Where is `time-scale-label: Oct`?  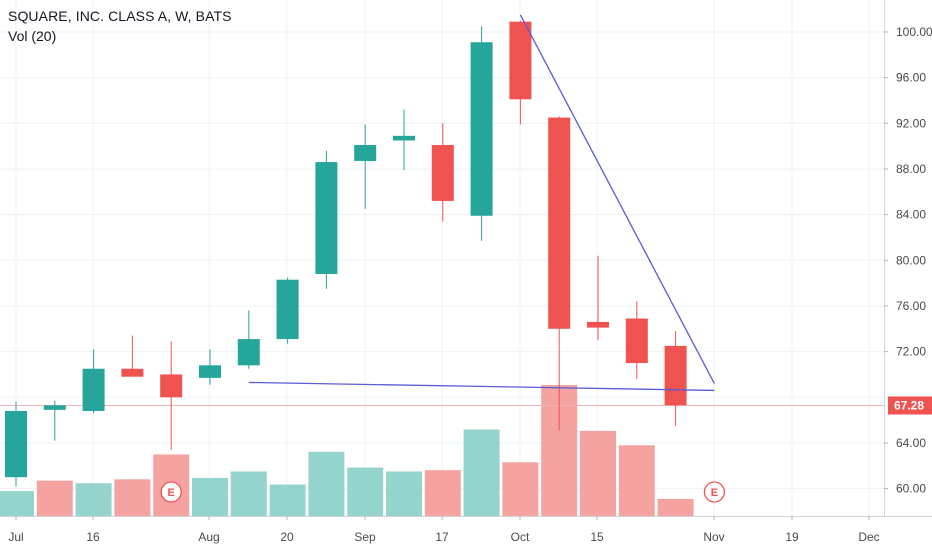 time-scale-label: Oct is located at coordinates (520, 537).